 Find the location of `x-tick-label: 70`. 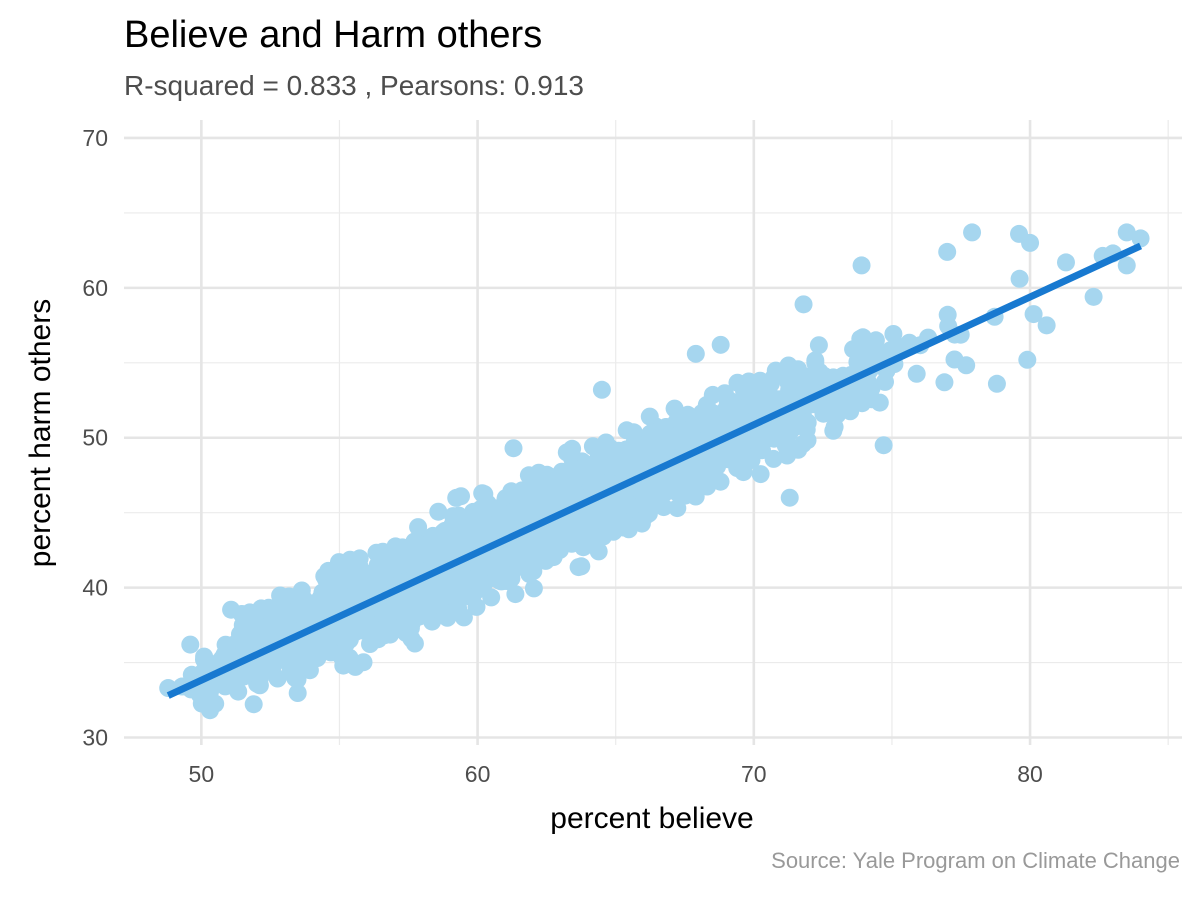

x-tick-label: 70 is located at coordinates (754, 774).